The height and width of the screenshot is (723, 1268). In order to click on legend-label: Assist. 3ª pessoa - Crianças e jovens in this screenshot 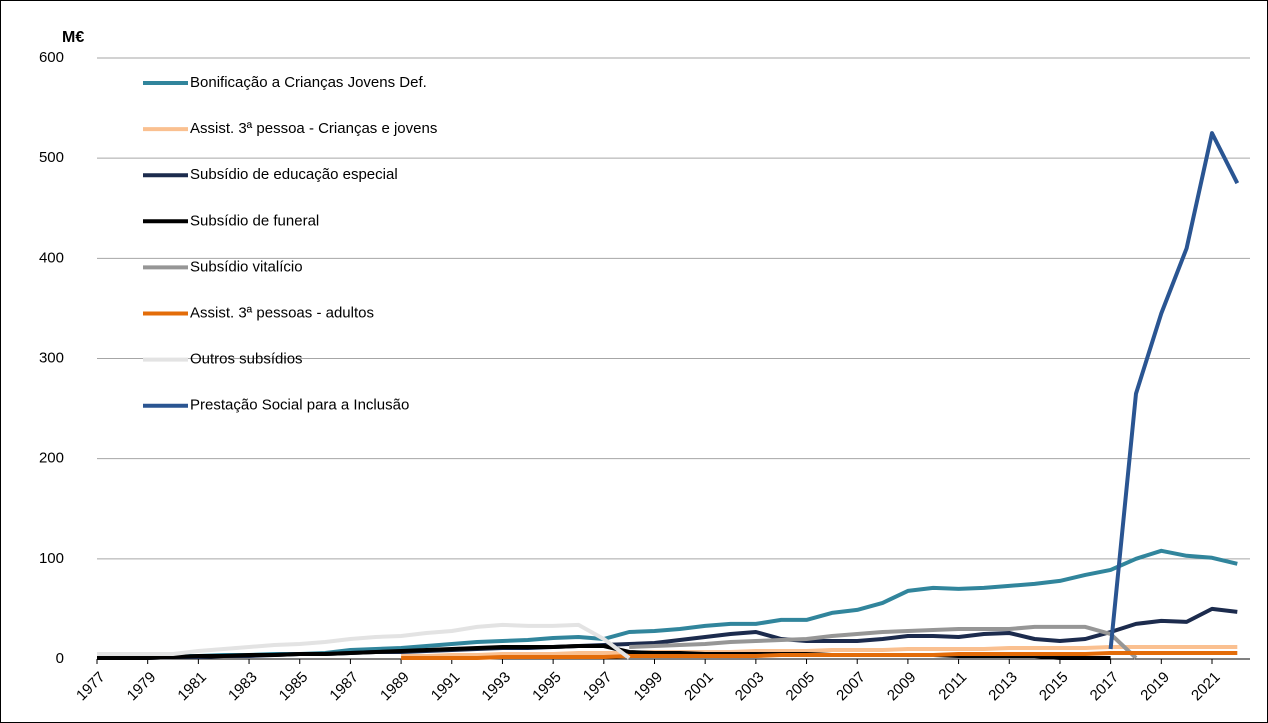, I will do `click(313, 128)`.